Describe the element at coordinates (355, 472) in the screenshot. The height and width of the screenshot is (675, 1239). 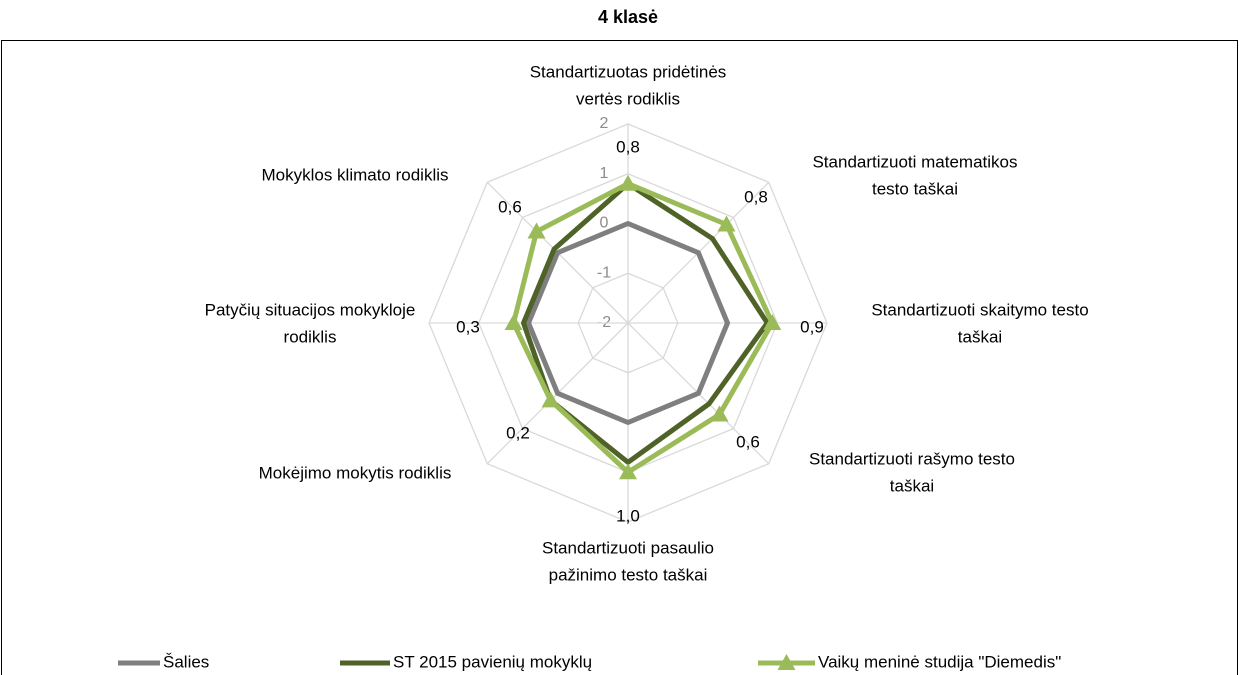
I see `axis-label: Mokėjimo mokytis rodiklis` at that location.